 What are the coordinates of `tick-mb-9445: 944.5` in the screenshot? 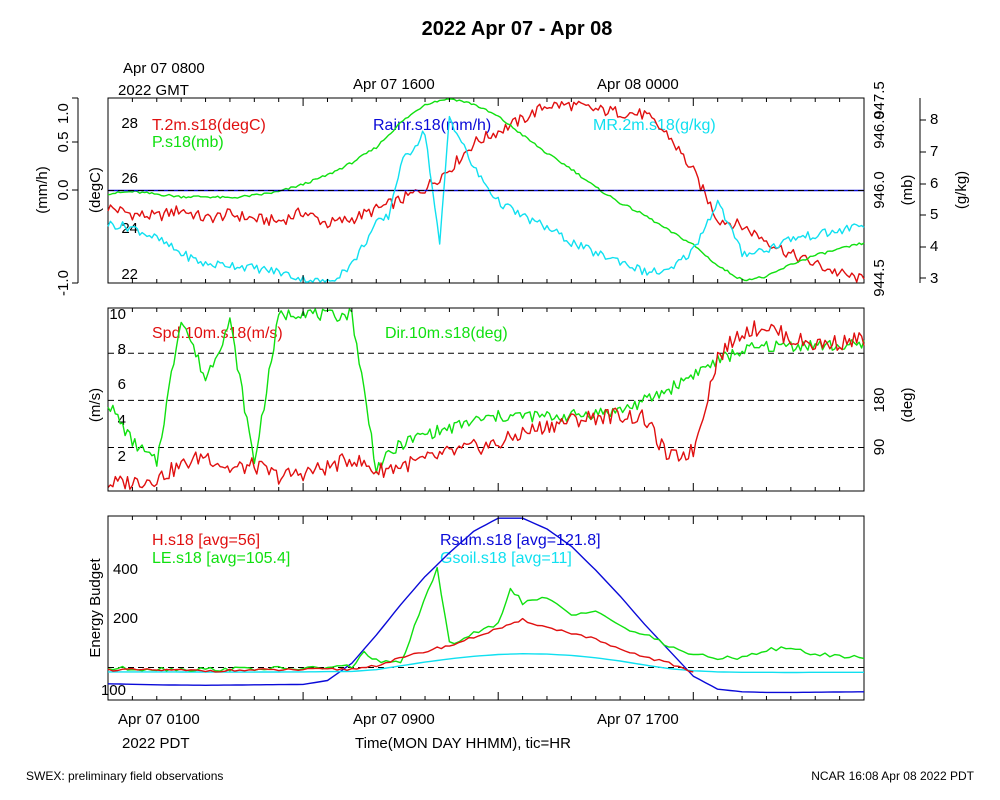 It's located at (879, 278).